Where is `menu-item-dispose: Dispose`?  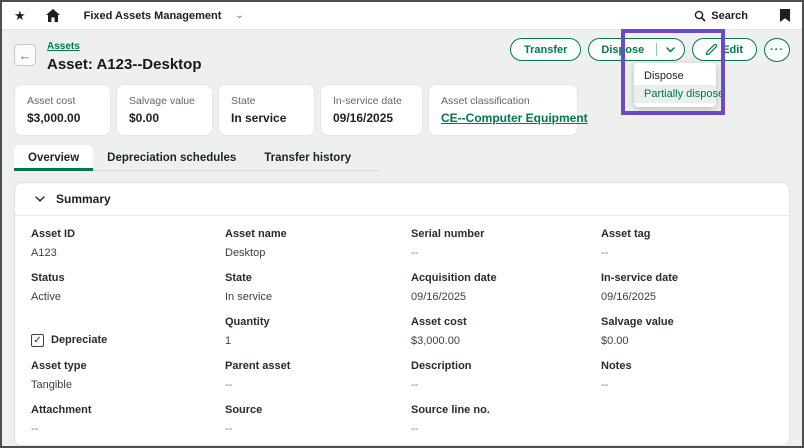 menu-item-dispose: Dispose is located at coordinates (664, 76).